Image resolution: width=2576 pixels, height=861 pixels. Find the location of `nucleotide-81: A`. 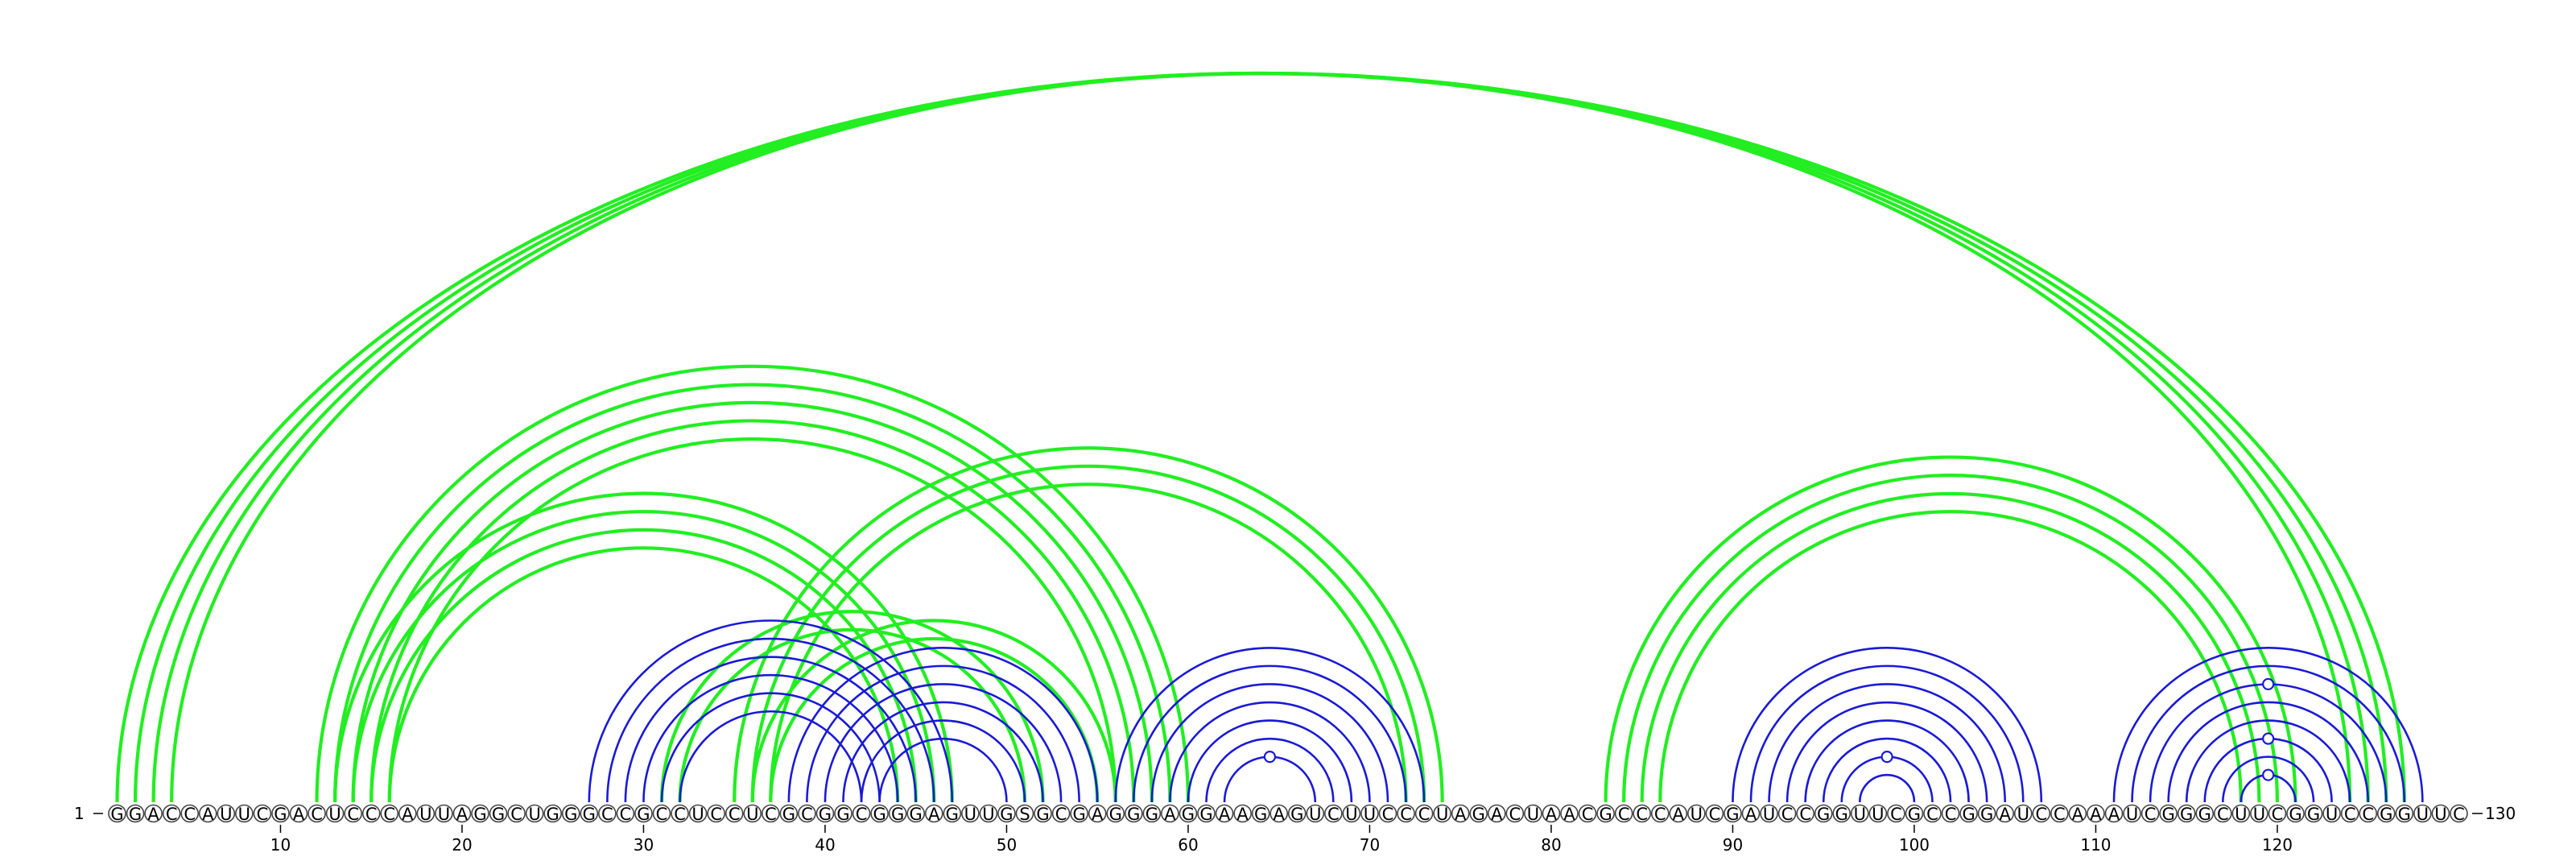

nucleotide-81: A is located at coordinates (1569, 814).